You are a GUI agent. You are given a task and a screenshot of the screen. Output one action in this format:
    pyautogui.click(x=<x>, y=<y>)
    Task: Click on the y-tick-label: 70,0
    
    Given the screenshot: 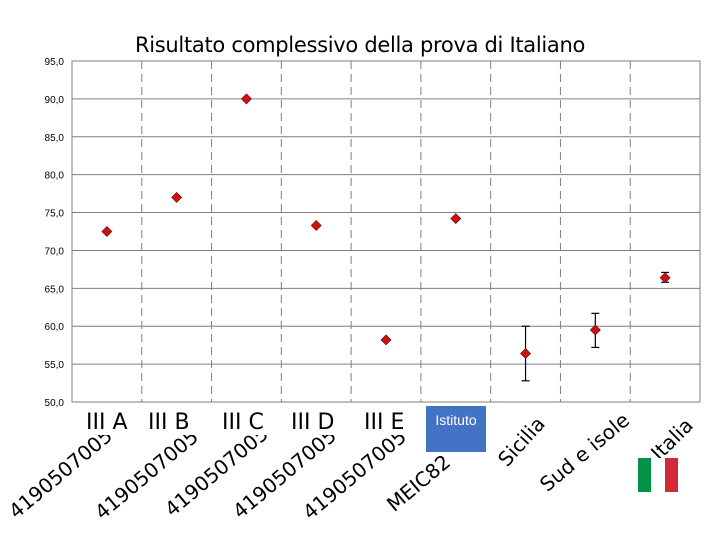 What is the action you would take?
    pyautogui.click(x=55, y=251)
    